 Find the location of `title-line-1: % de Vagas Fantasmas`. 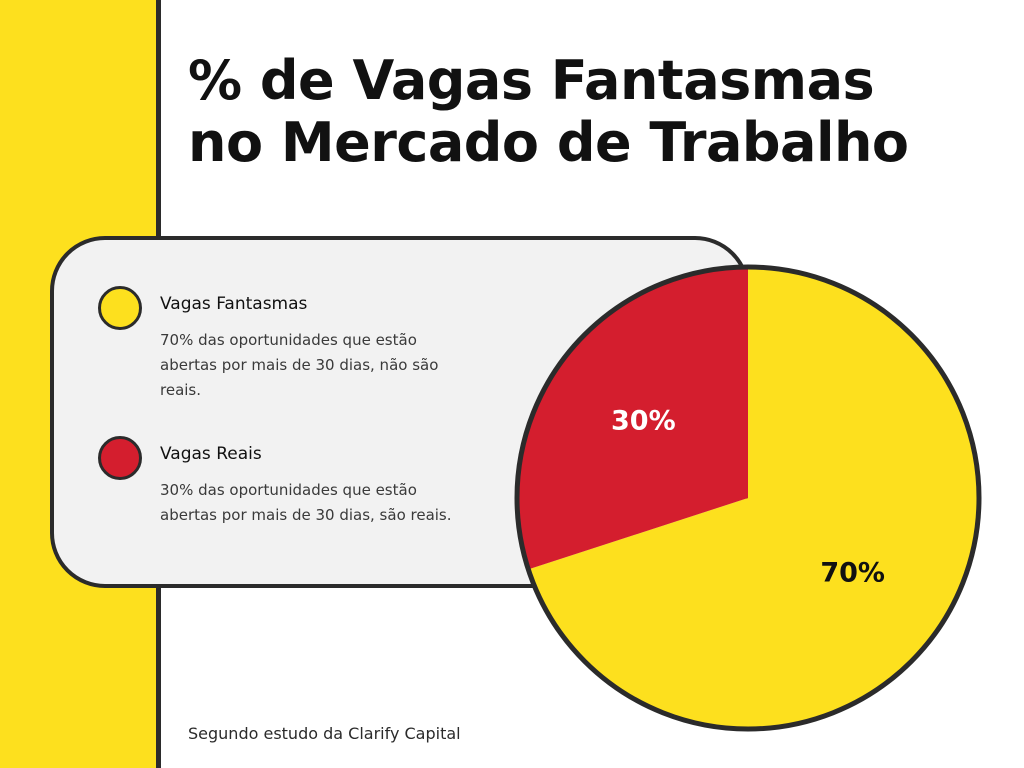

title-line-1: % de Vagas Fantasmas is located at coordinates (531, 80).